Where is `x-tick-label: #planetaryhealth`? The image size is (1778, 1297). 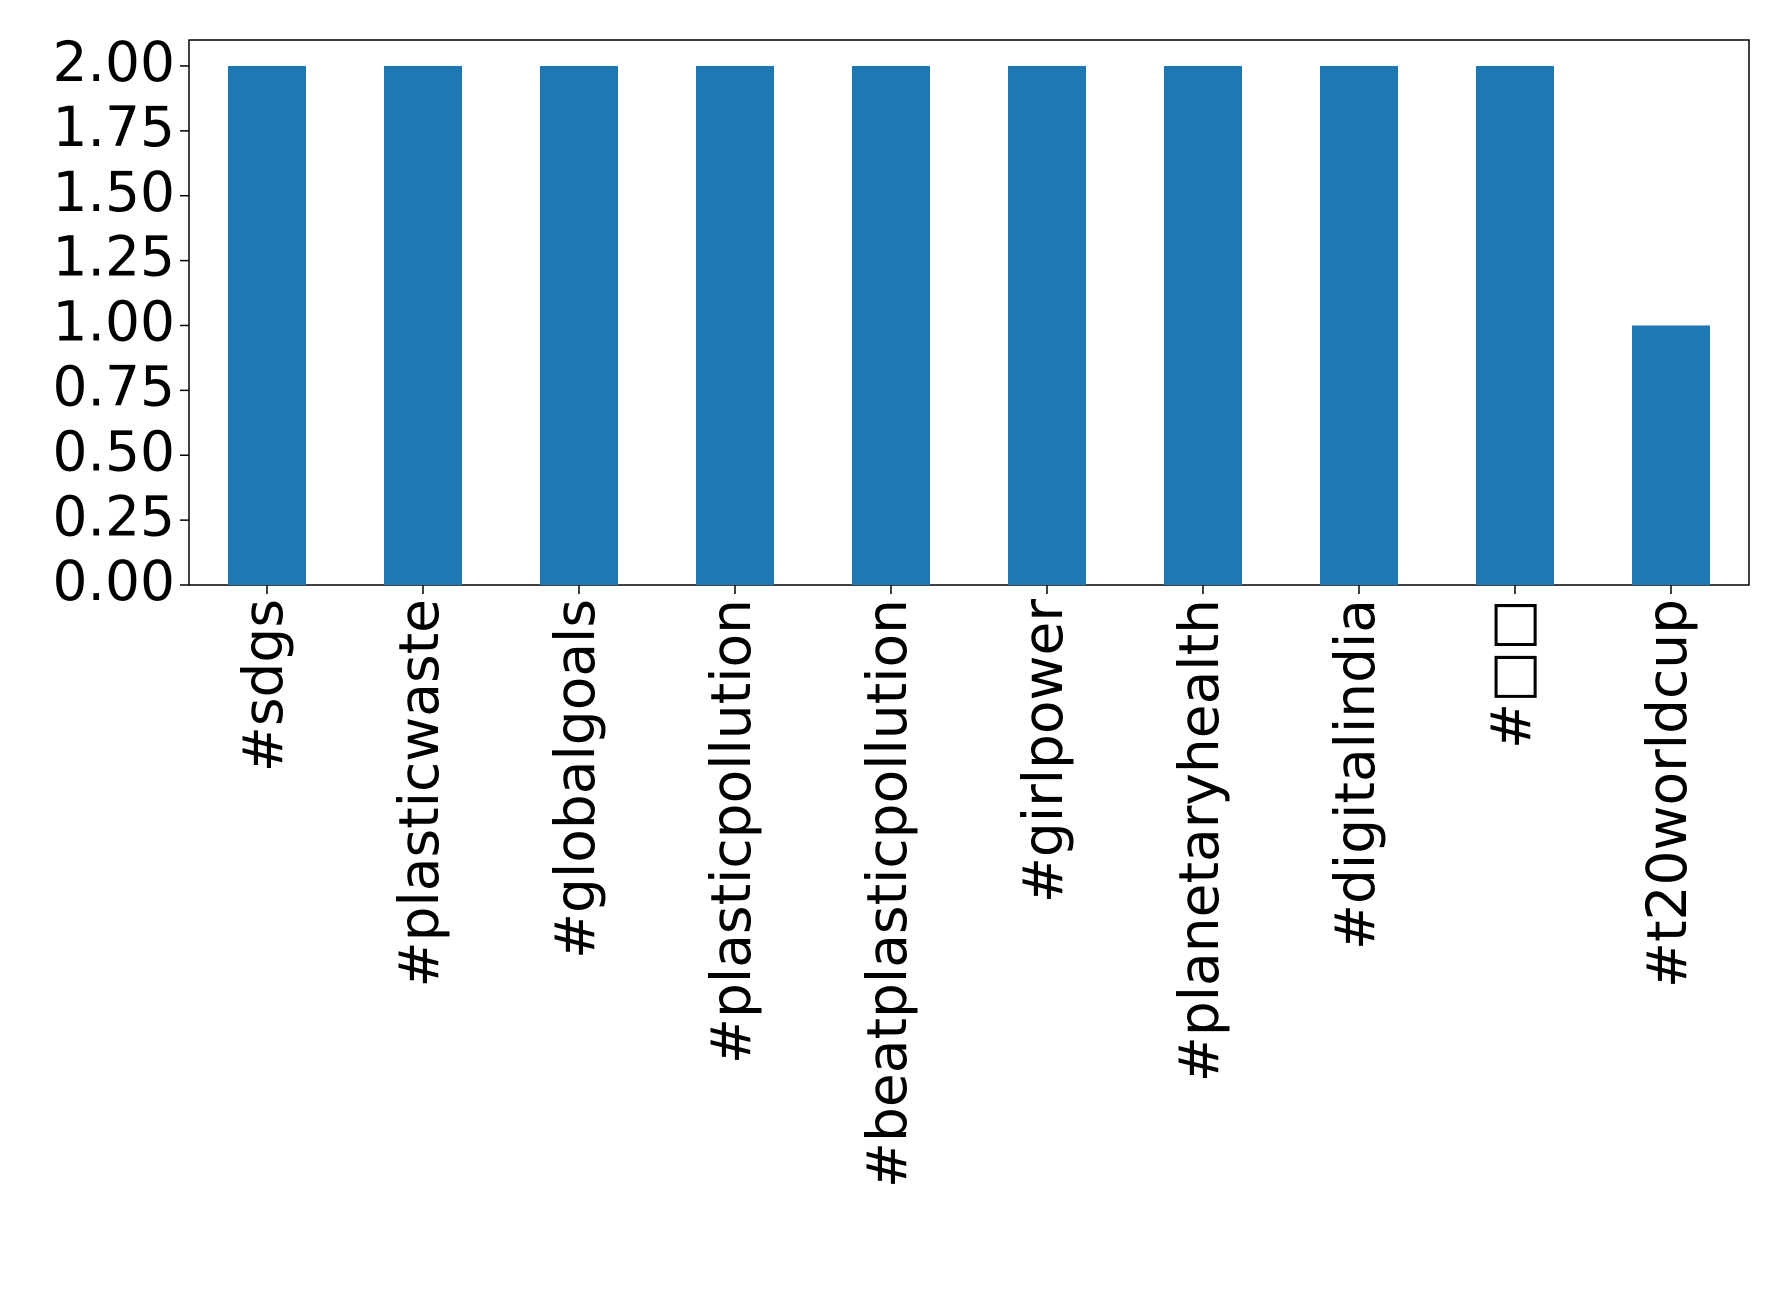 x-tick-label: #planetaryhealth is located at coordinates (1199, 840).